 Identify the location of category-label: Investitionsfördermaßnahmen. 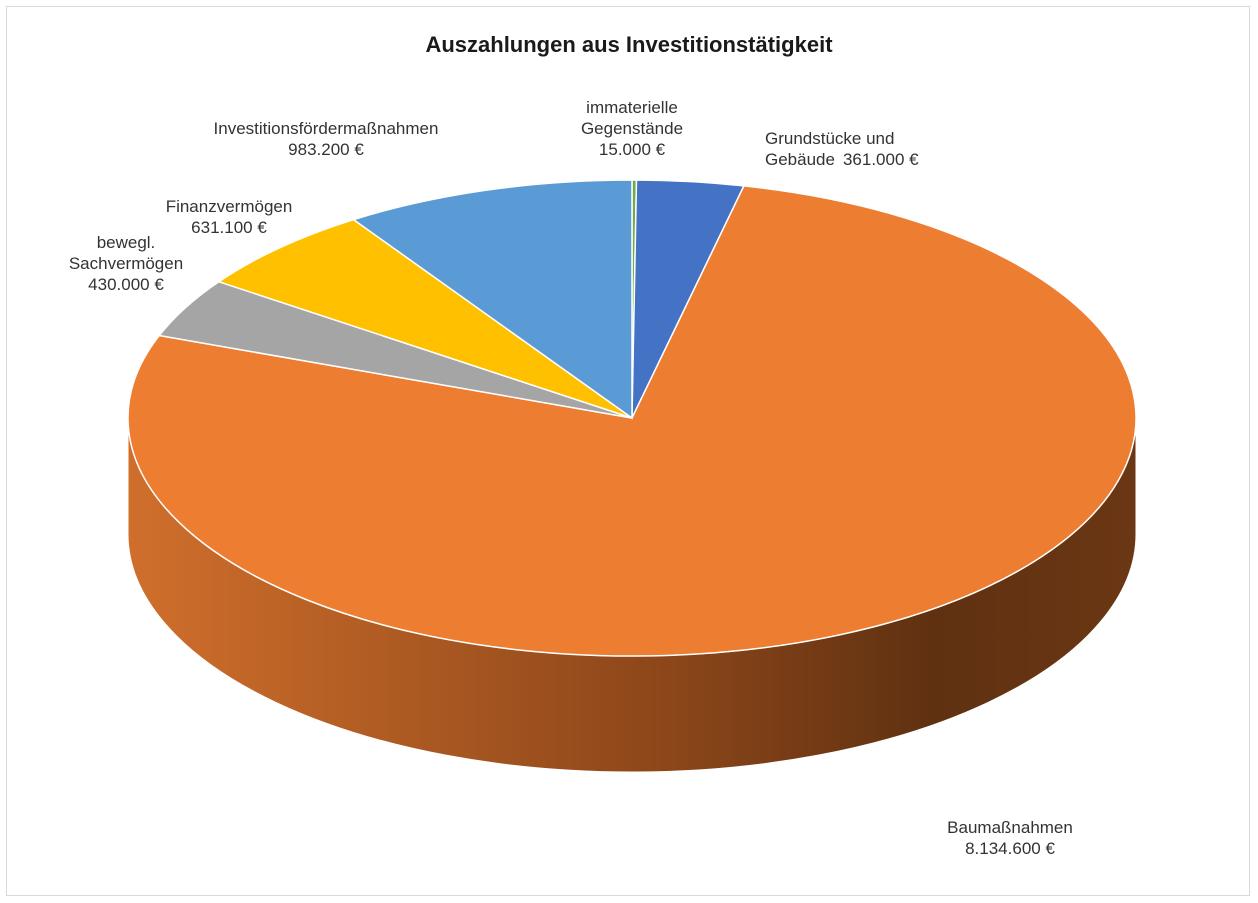
(326, 128).